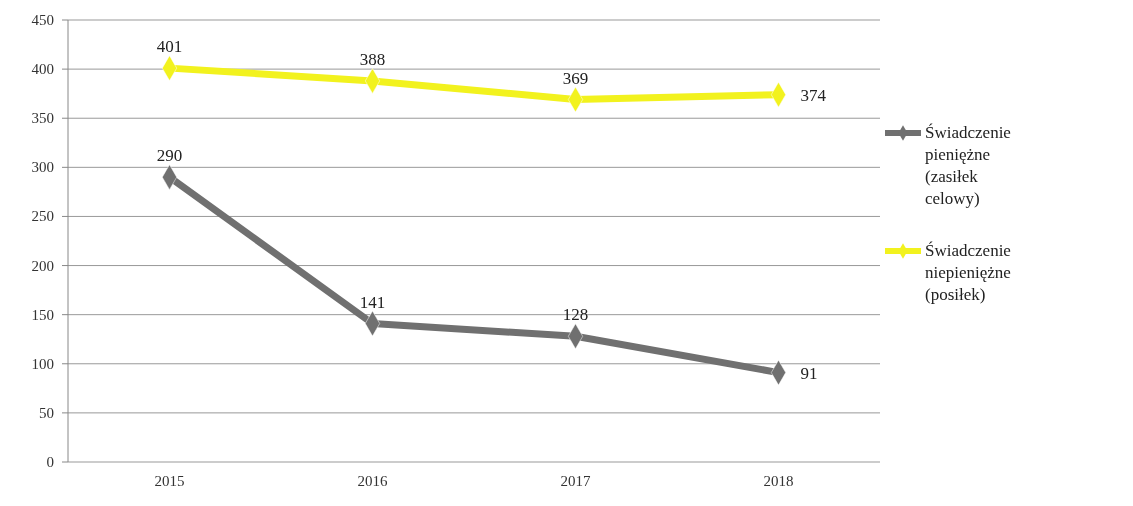 This screenshot has width=1133, height=506. What do you see at coordinates (169, 481) in the screenshot?
I see `x-tick-label: 2015` at bounding box center [169, 481].